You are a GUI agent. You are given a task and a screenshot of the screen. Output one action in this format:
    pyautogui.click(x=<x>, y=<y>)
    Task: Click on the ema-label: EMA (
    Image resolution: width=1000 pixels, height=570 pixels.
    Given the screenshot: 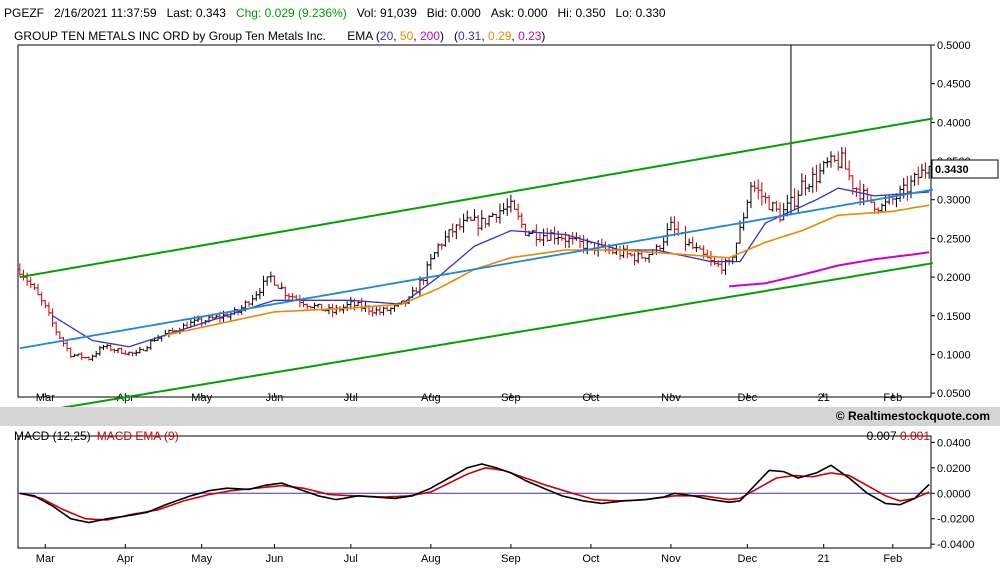 What is the action you would take?
    pyautogui.click(x=363, y=36)
    